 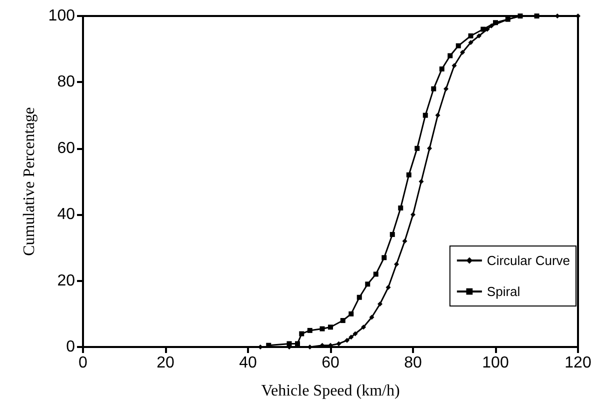 What do you see at coordinates (66, 82) in the screenshot?
I see `y-tick-label: 80` at bounding box center [66, 82].